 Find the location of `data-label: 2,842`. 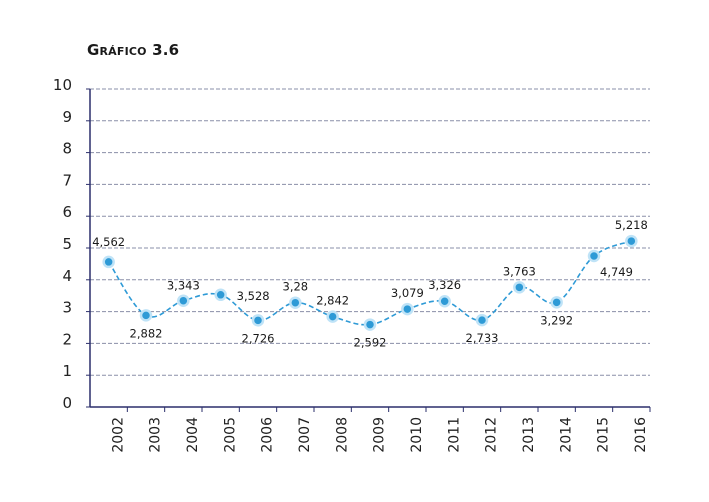

data-label: 2,842 is located at coordinates (332, 301).